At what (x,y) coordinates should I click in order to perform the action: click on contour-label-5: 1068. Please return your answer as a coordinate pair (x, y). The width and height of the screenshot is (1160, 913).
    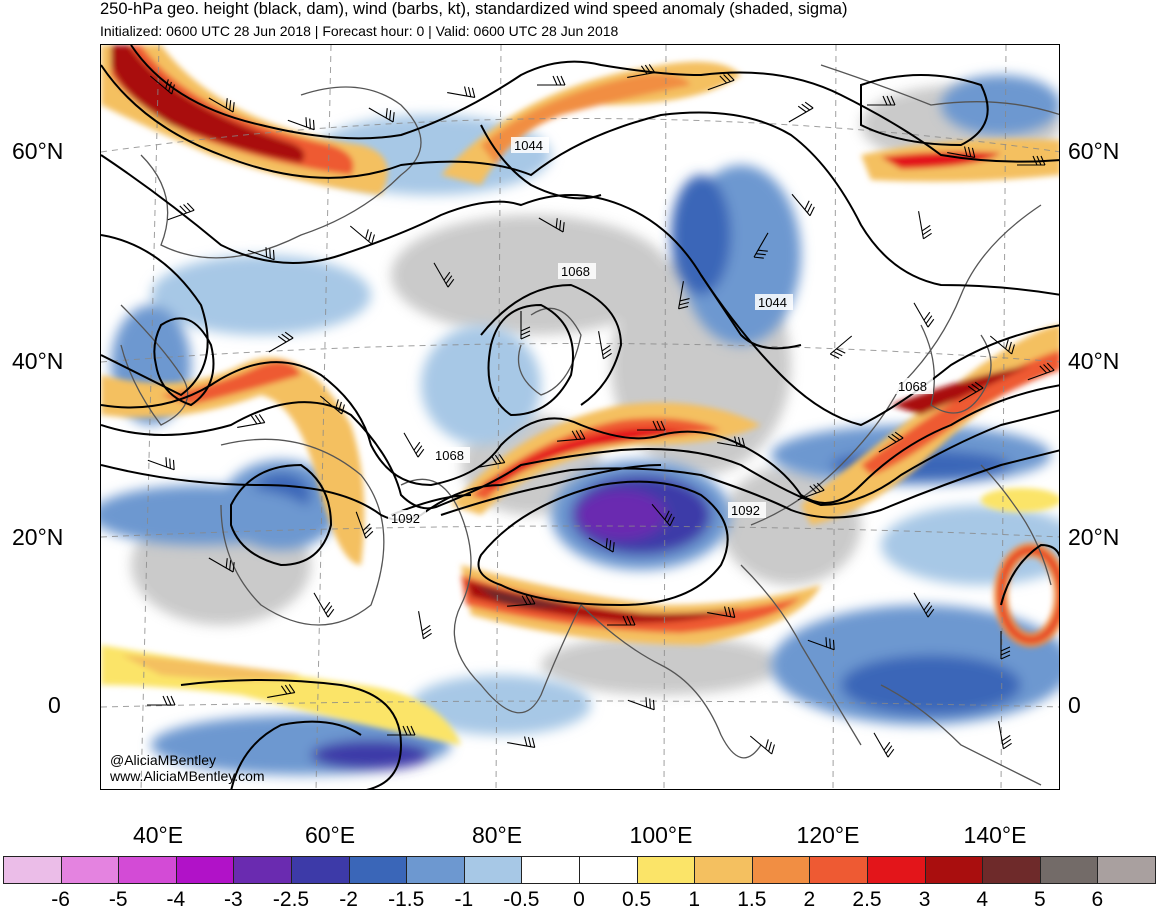
    Looking at the image, I should click on (449, 455).